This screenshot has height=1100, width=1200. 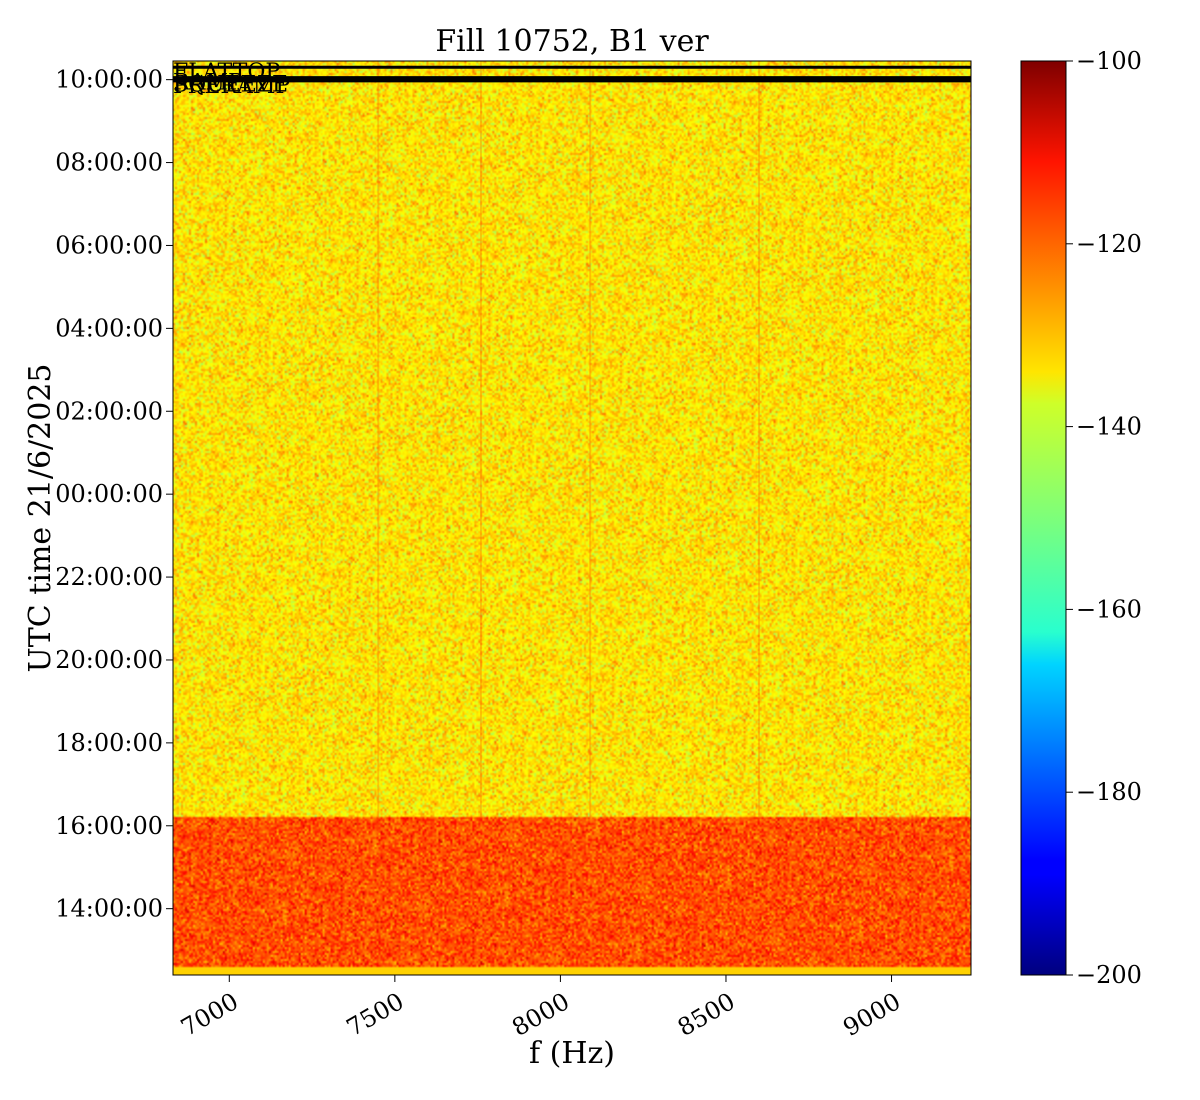 What do you see at coordinates (706, 1014) in the screenshot?
I see `x-tick-label: 8500` at bounding box center [706, 1014].